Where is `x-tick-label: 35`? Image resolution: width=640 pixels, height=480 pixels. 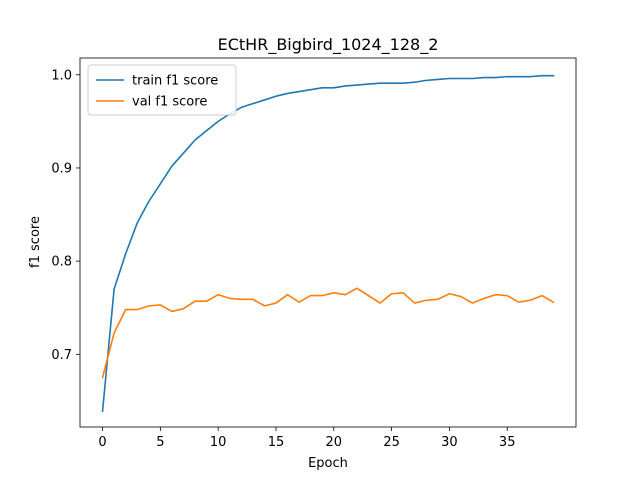
x-tick-label: 35 is located at coordinates (507, 442).